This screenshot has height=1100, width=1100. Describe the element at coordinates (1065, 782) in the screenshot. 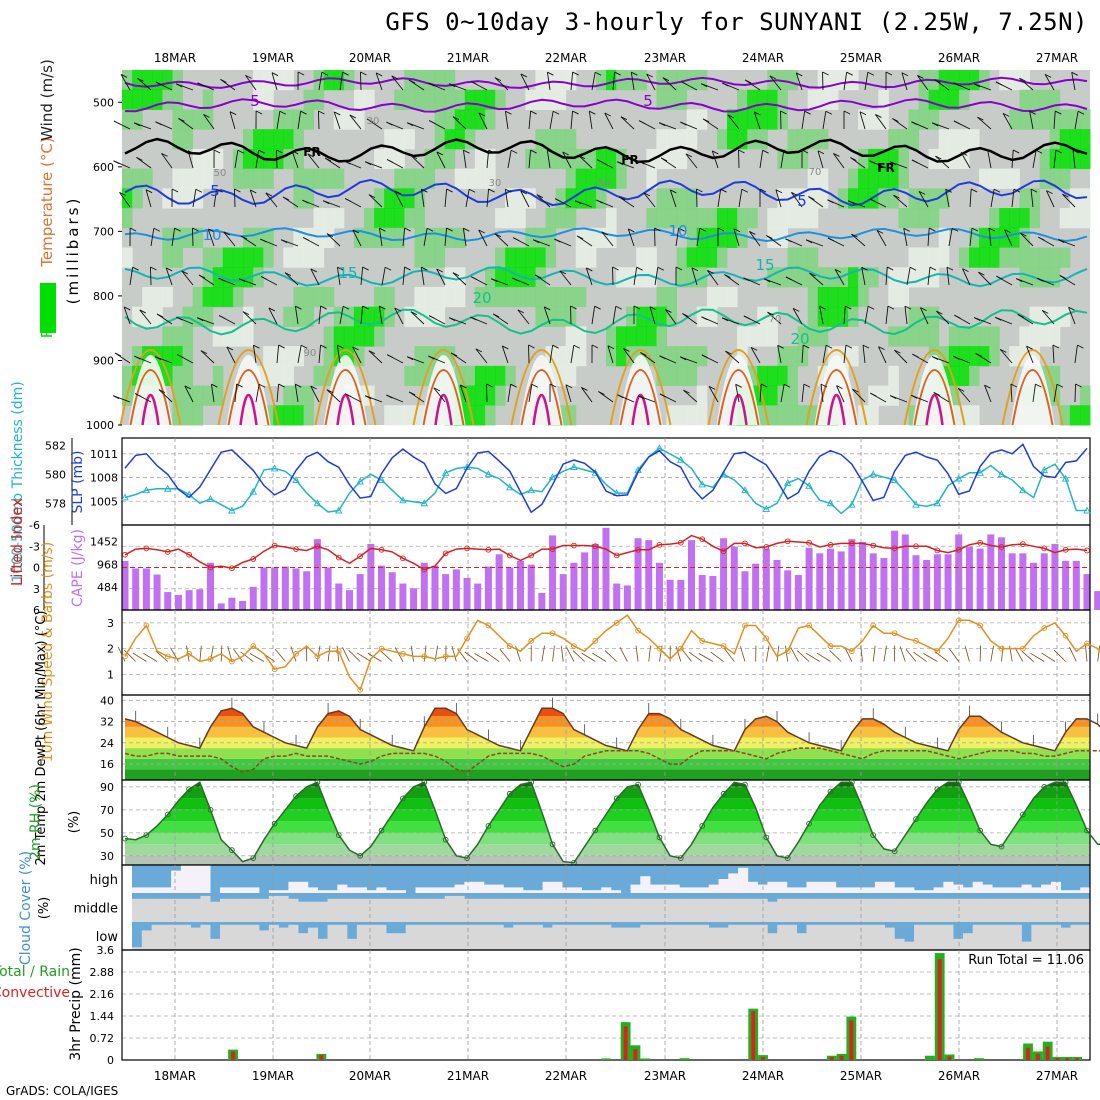

I see `rh-line-marker` at that location.